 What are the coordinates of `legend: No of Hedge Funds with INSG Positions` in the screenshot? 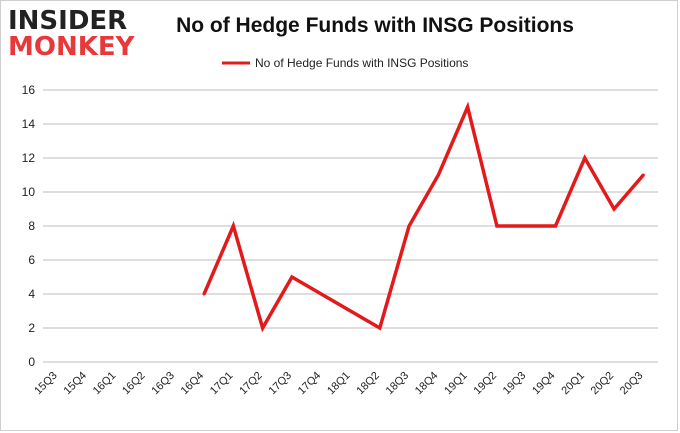 It's located at (345, 63).